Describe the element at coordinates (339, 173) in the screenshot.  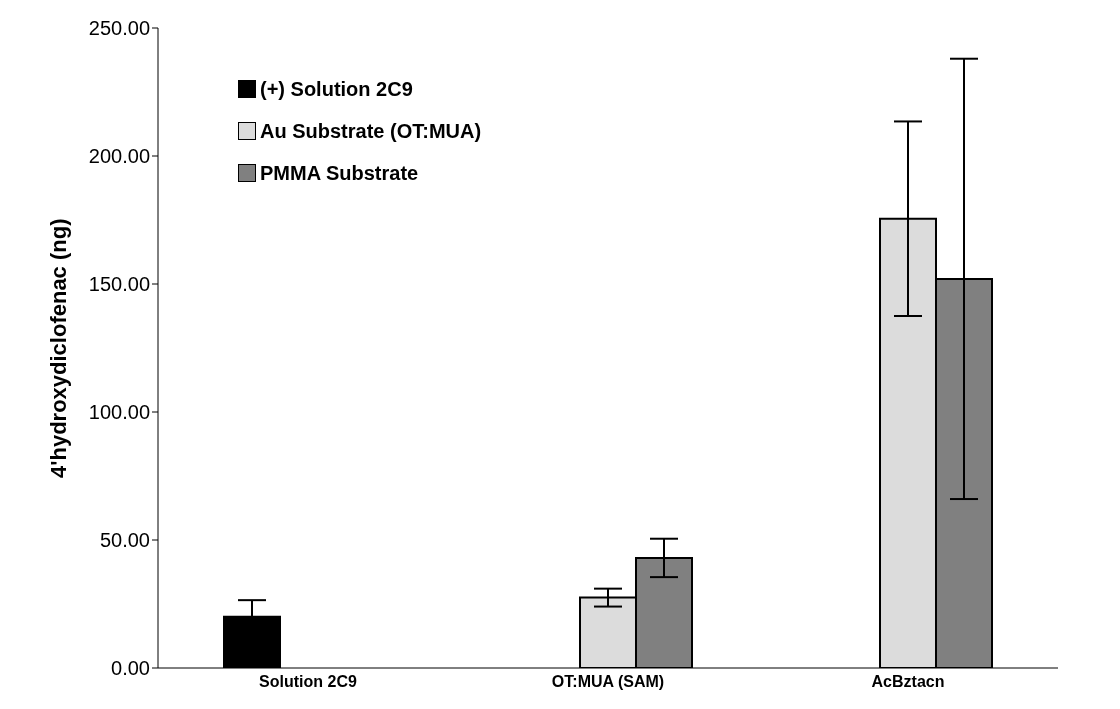
I see `legend-label: PMMA Substrate` at that location.